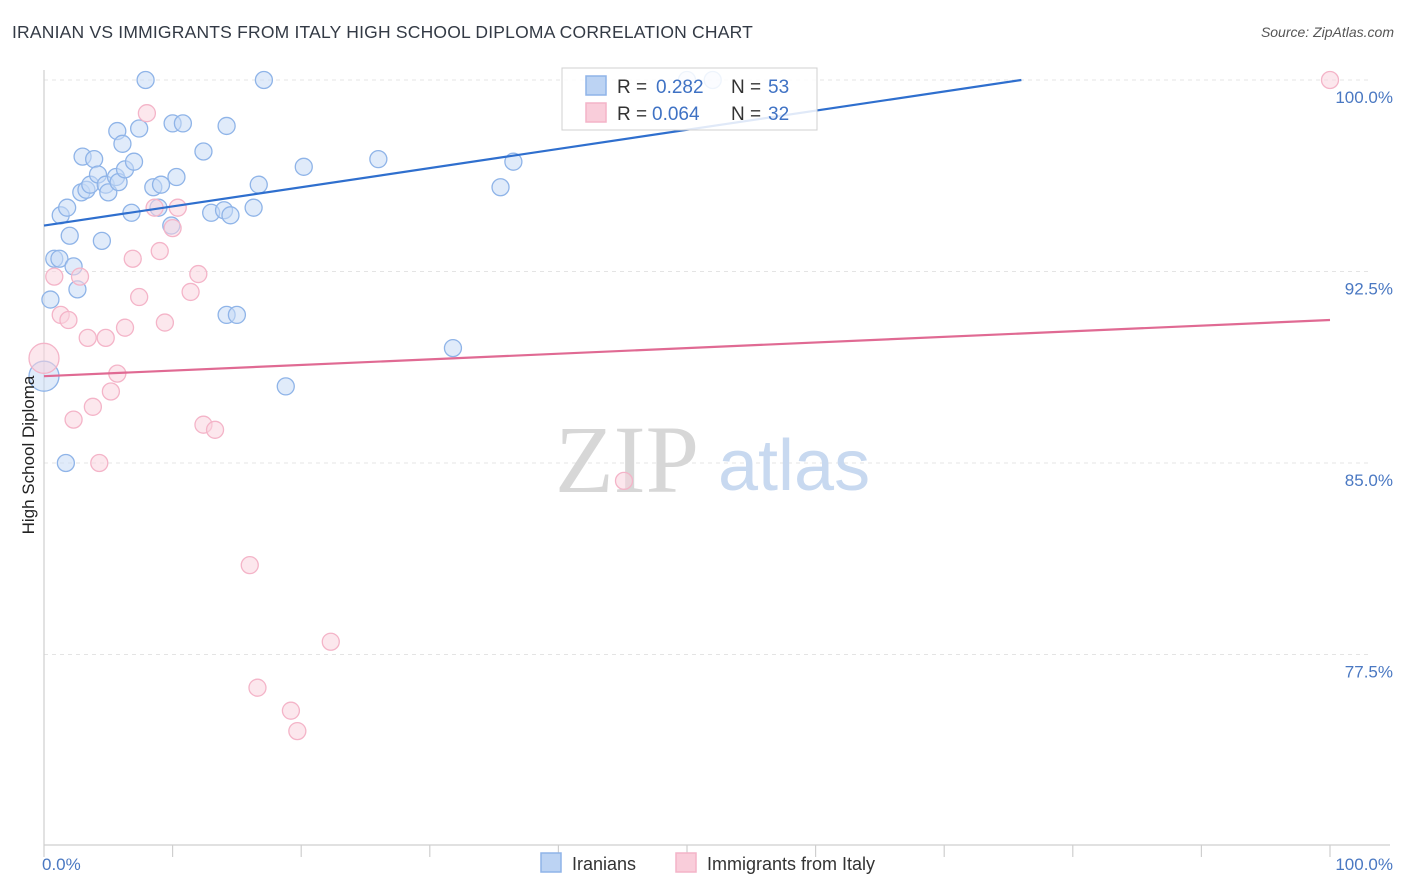 The image size is (1406, 892). I want to click on italy-trend-line, so click(687, 348).